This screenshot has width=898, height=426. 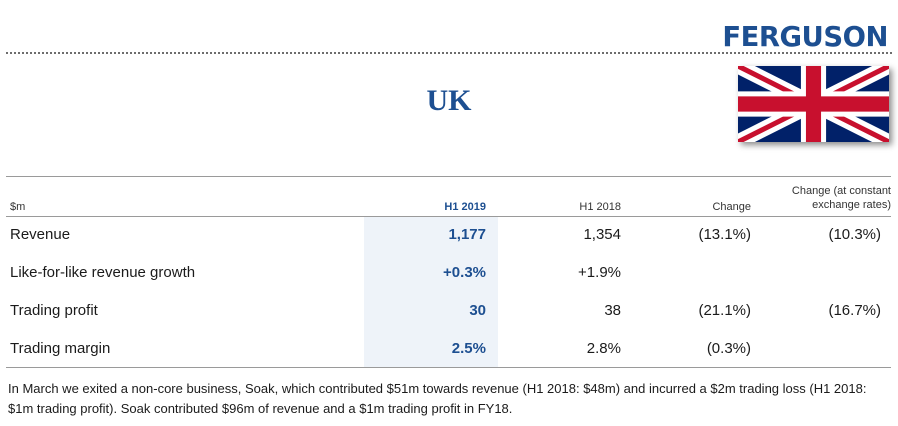 What do you see at coordinates (724, 310) in the screenshot?
I see `cell-change: (21.1%)` at bounding box center [724, 310].